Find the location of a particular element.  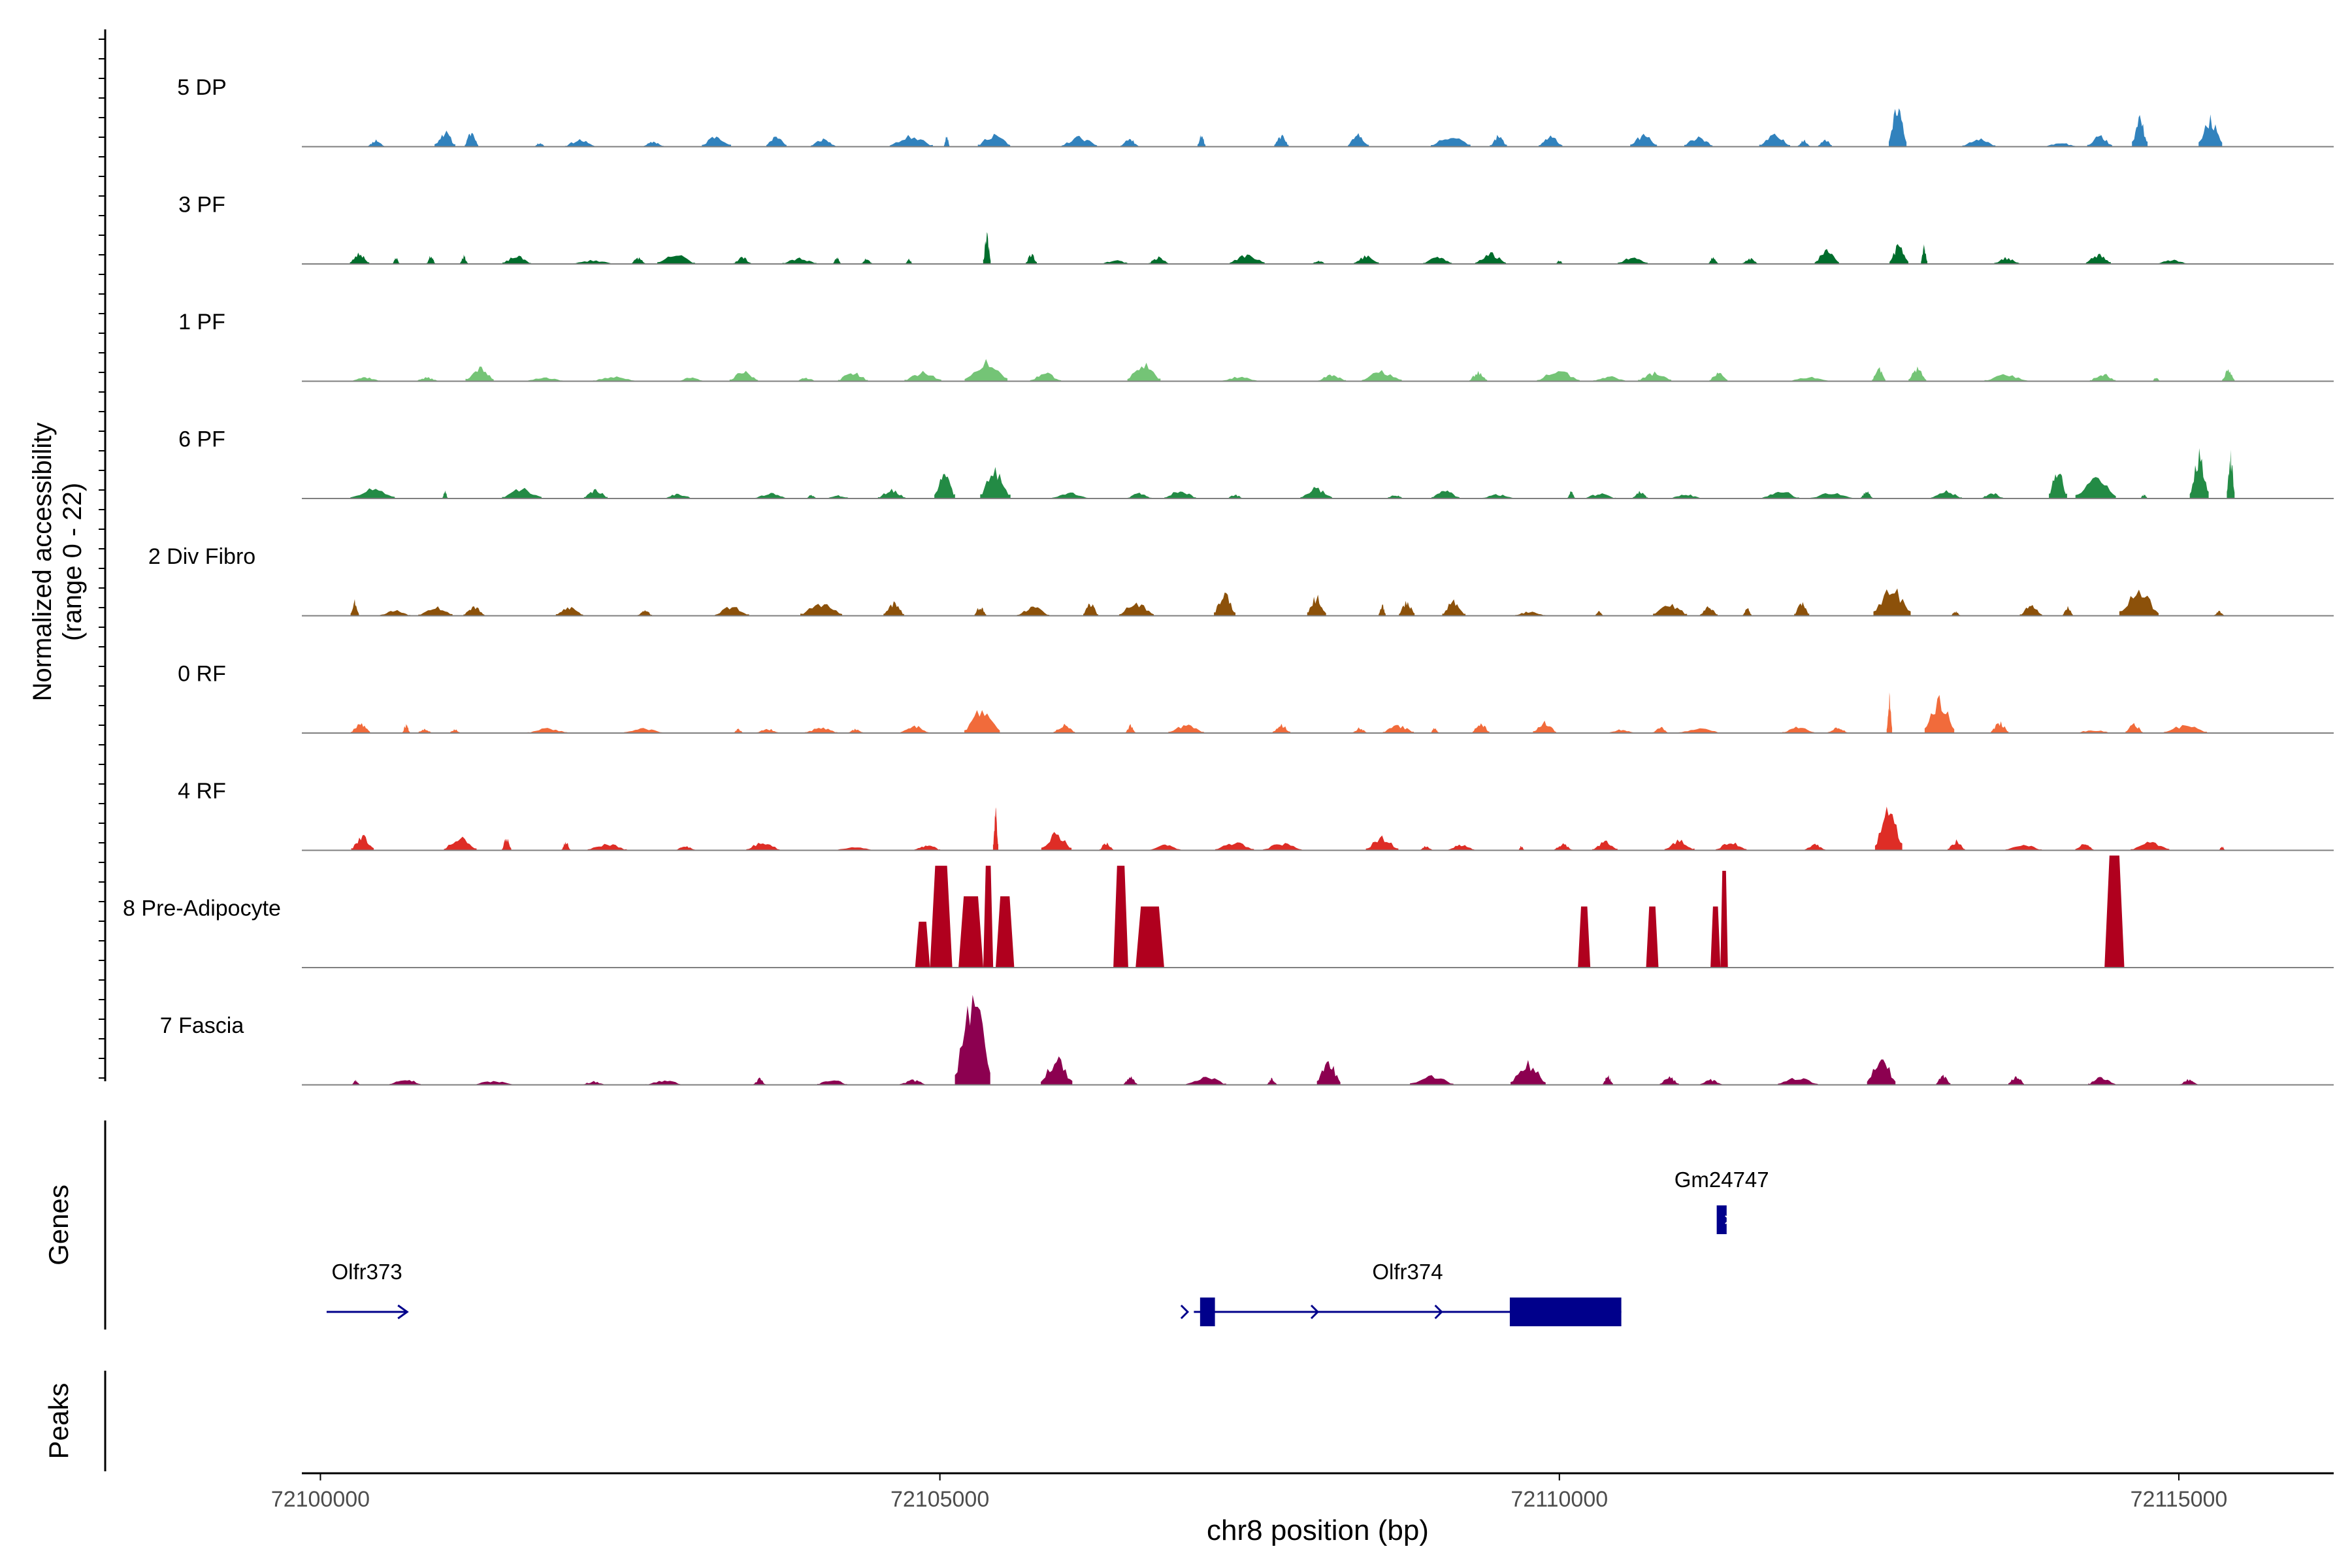

x-tick-label: 72105000 is located at coordinates (939, 1499).